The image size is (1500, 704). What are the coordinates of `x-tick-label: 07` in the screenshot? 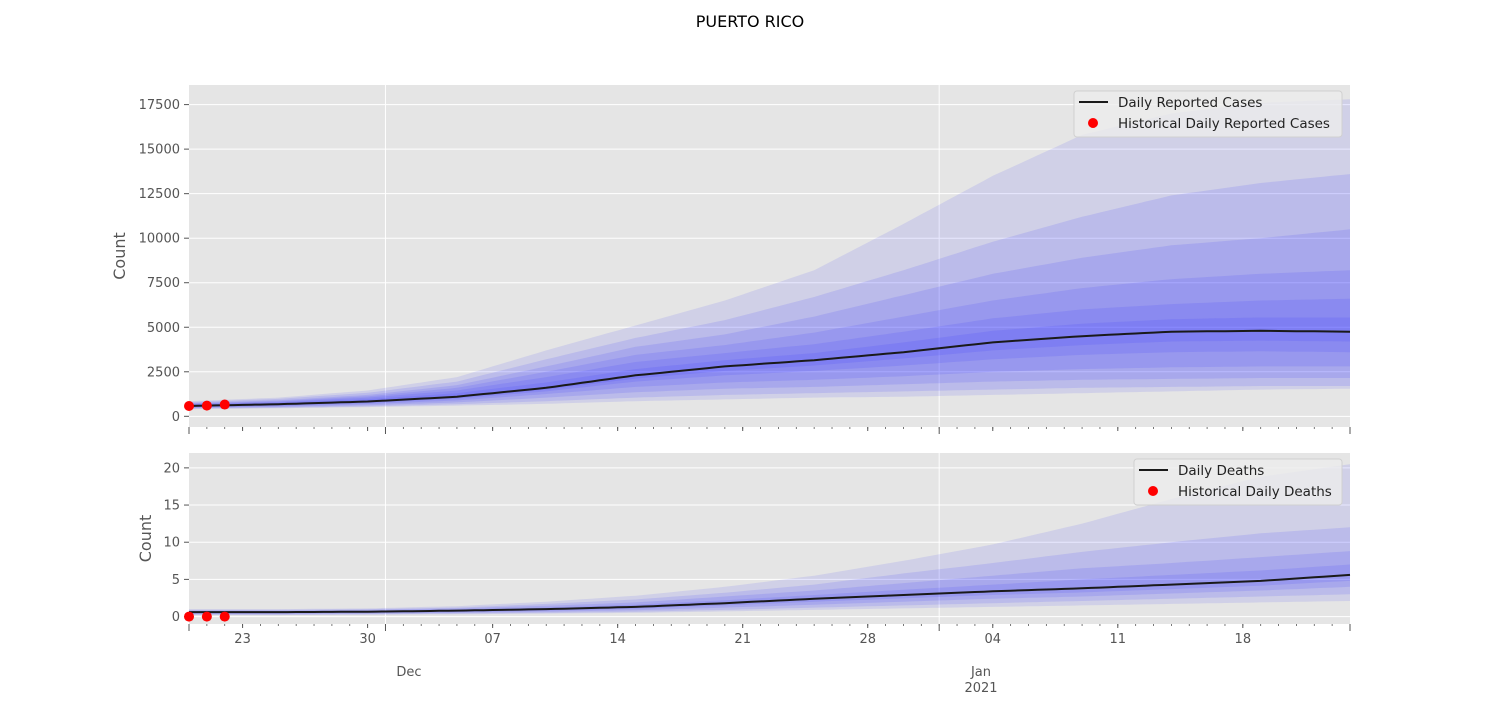 It's located at (492, 639).